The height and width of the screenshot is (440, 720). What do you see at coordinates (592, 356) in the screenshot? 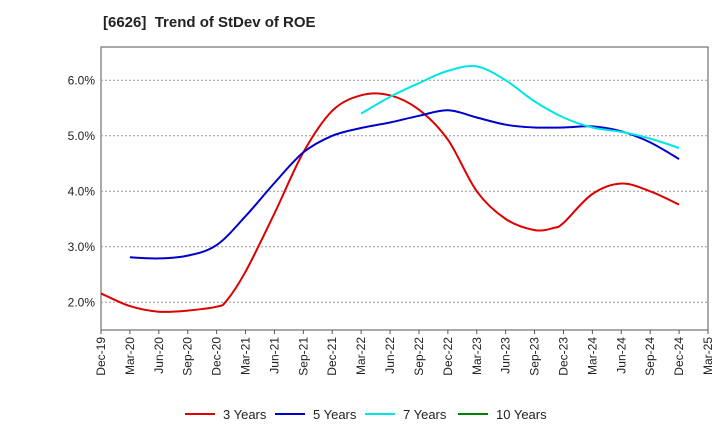
I see `x-tick-label: Mar-24` at bounding box center [592, 356].